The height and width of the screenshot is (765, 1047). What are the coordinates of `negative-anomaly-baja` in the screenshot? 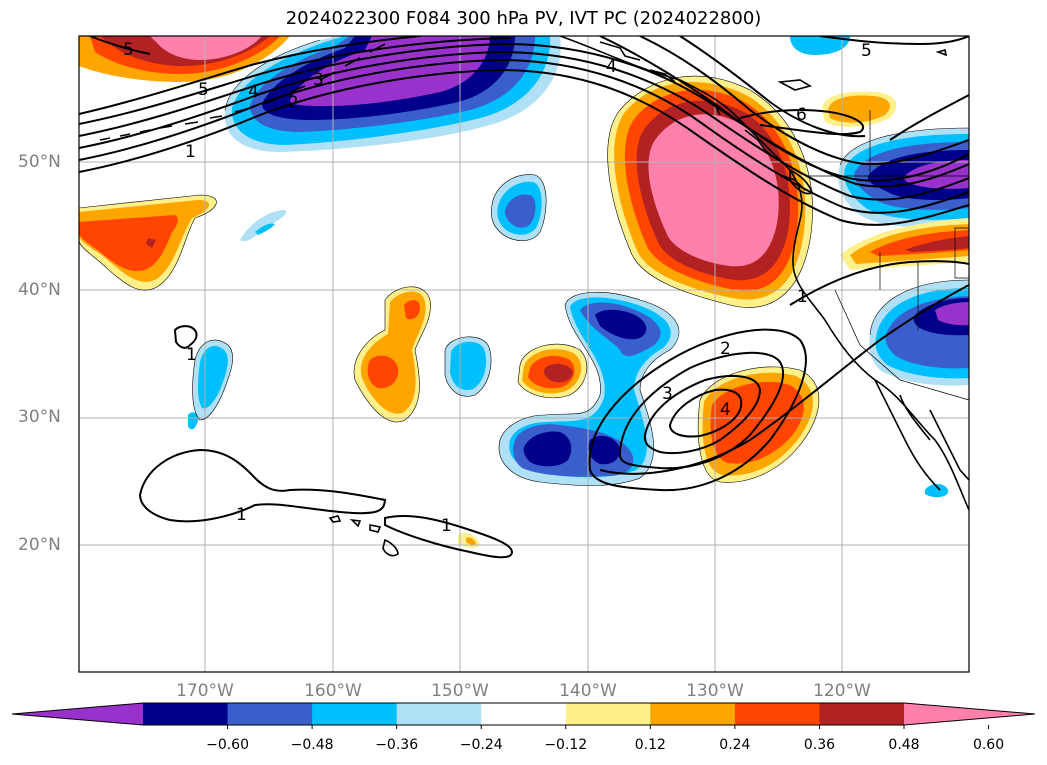 It's located at (937, 491).